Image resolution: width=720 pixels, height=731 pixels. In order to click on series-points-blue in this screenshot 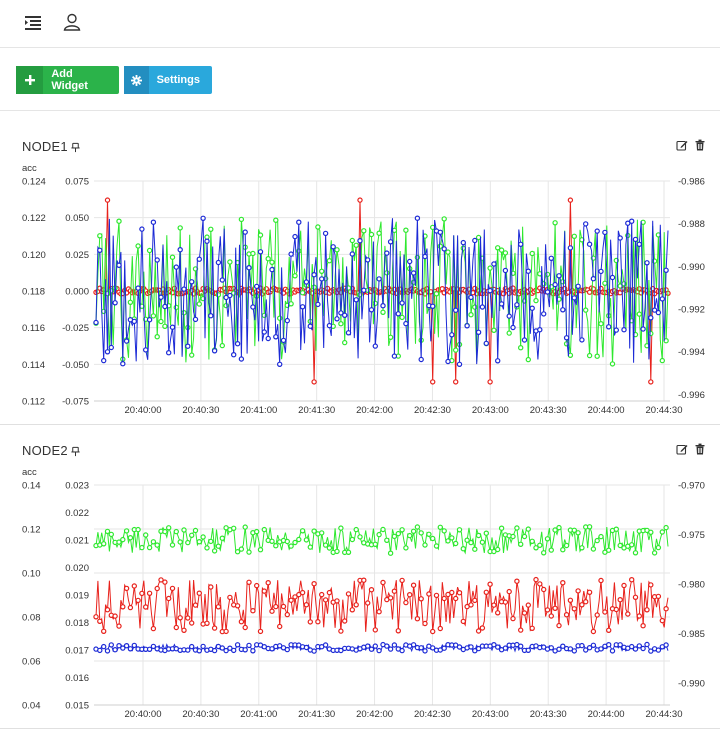, I will do `click(381, 647)`.